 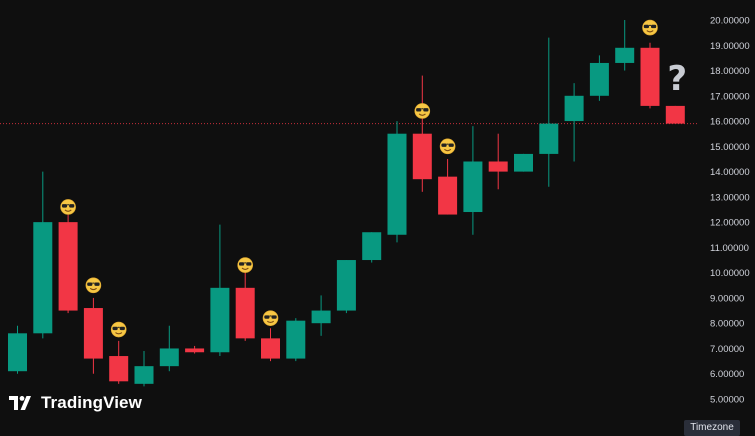 I want to click on y-tick-label: 14.00000, so click(x=730, y=172).